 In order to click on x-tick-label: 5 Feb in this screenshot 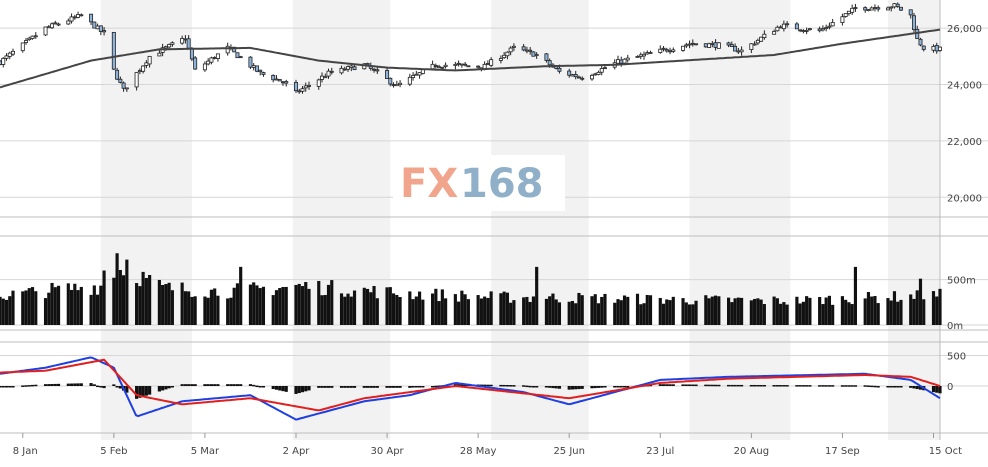, I will do `click(113, 451)`.